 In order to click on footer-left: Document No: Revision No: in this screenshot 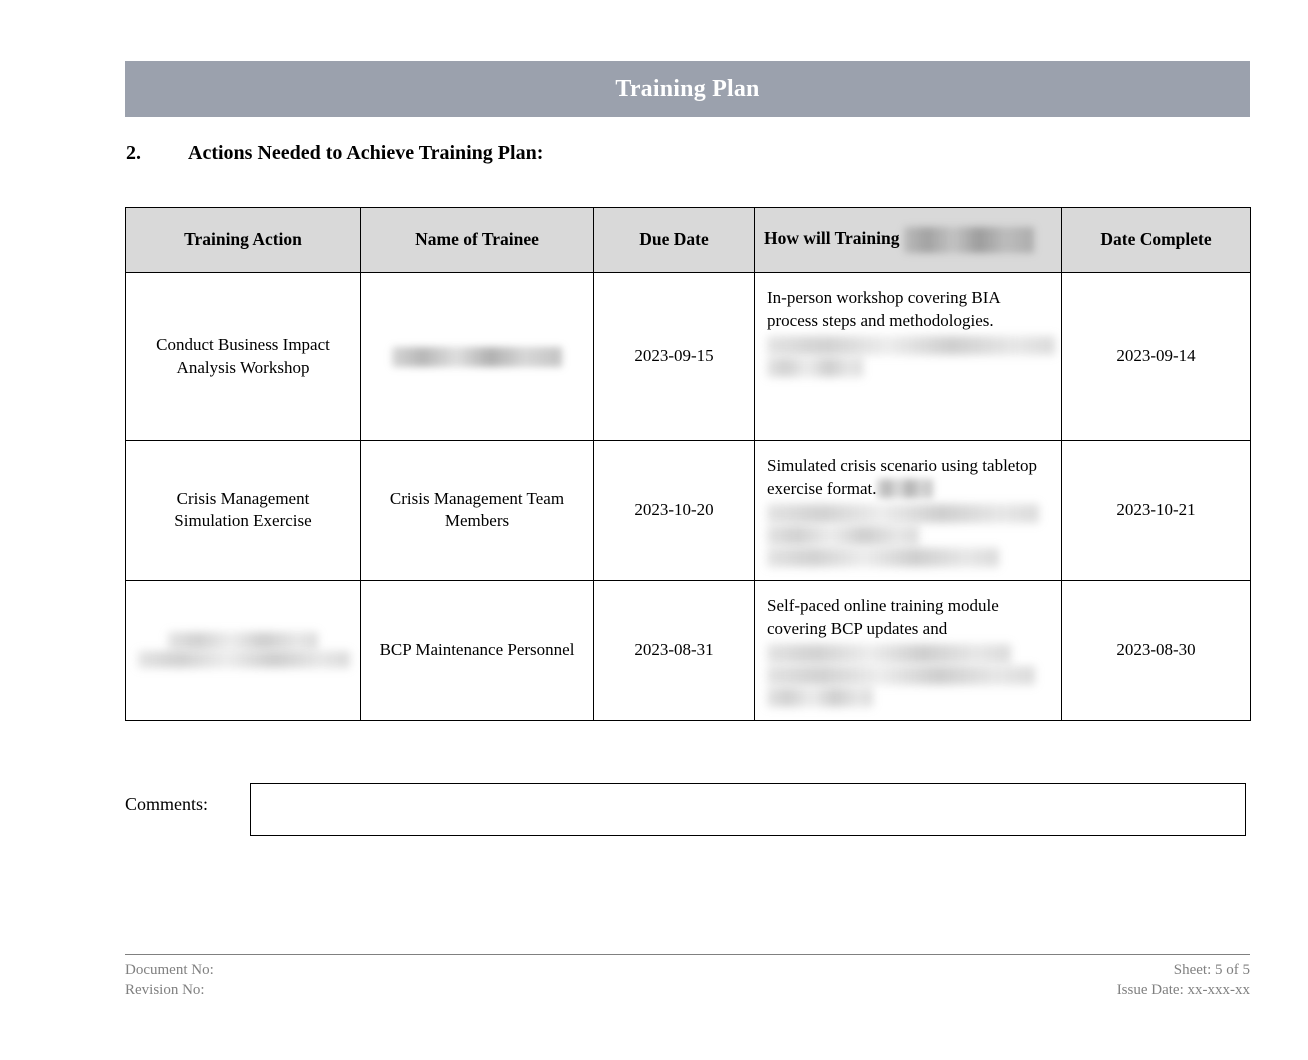, I will do `click(169, 980)`.